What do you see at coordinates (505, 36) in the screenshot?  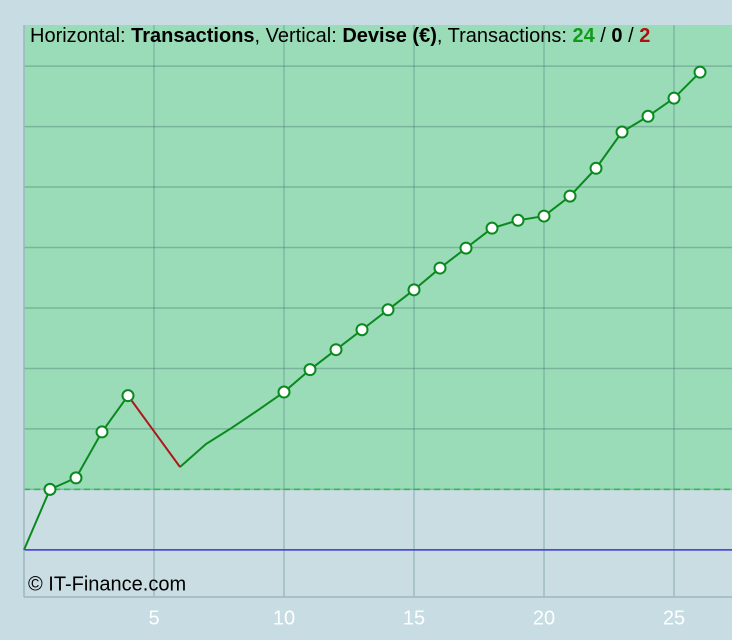 I see `title-text: , Transactions:` at bounding box center [505, 36].